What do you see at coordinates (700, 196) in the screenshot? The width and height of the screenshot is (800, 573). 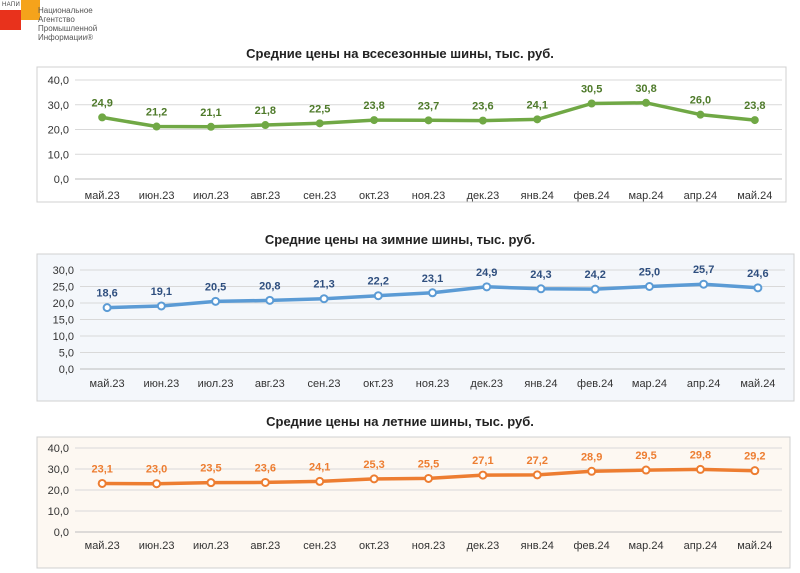 I see `x-tick-label: апр.24` at bounding box center [700, 196].